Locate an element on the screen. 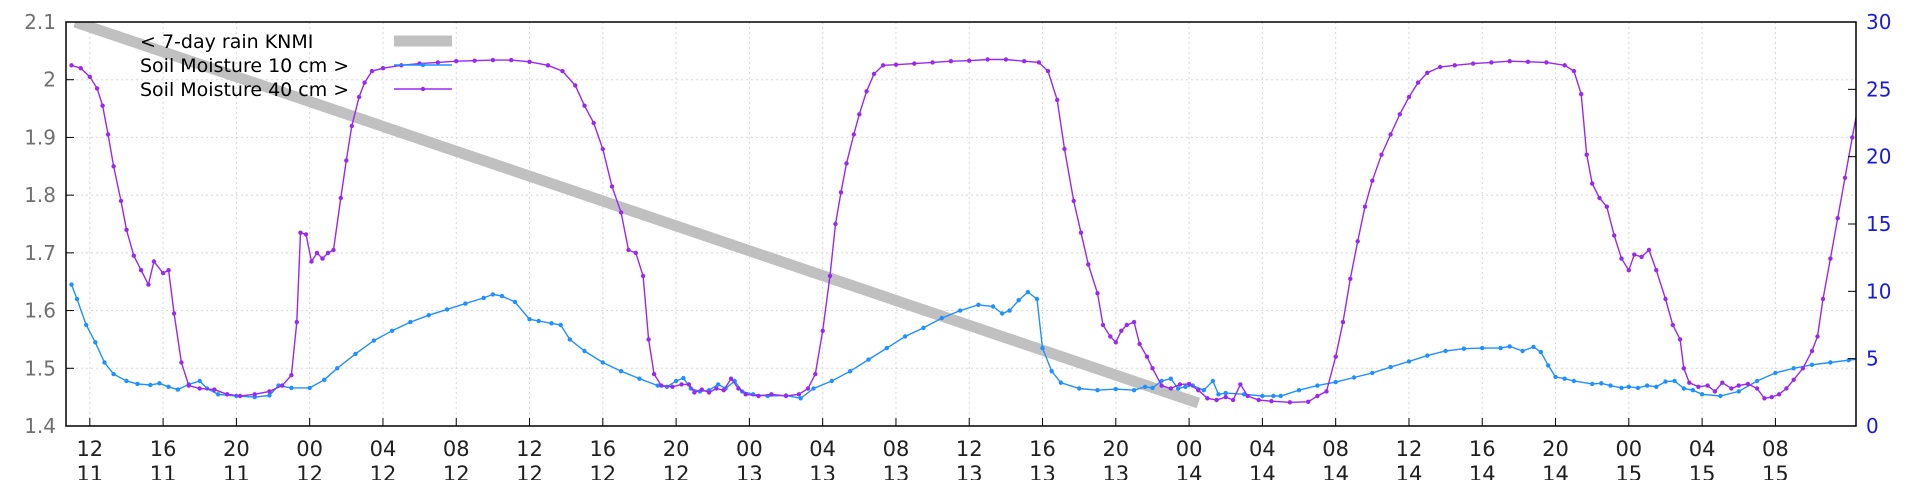 The image size is (1920, 480). x-tick-day: 13 is located at coordinates (822, 471).